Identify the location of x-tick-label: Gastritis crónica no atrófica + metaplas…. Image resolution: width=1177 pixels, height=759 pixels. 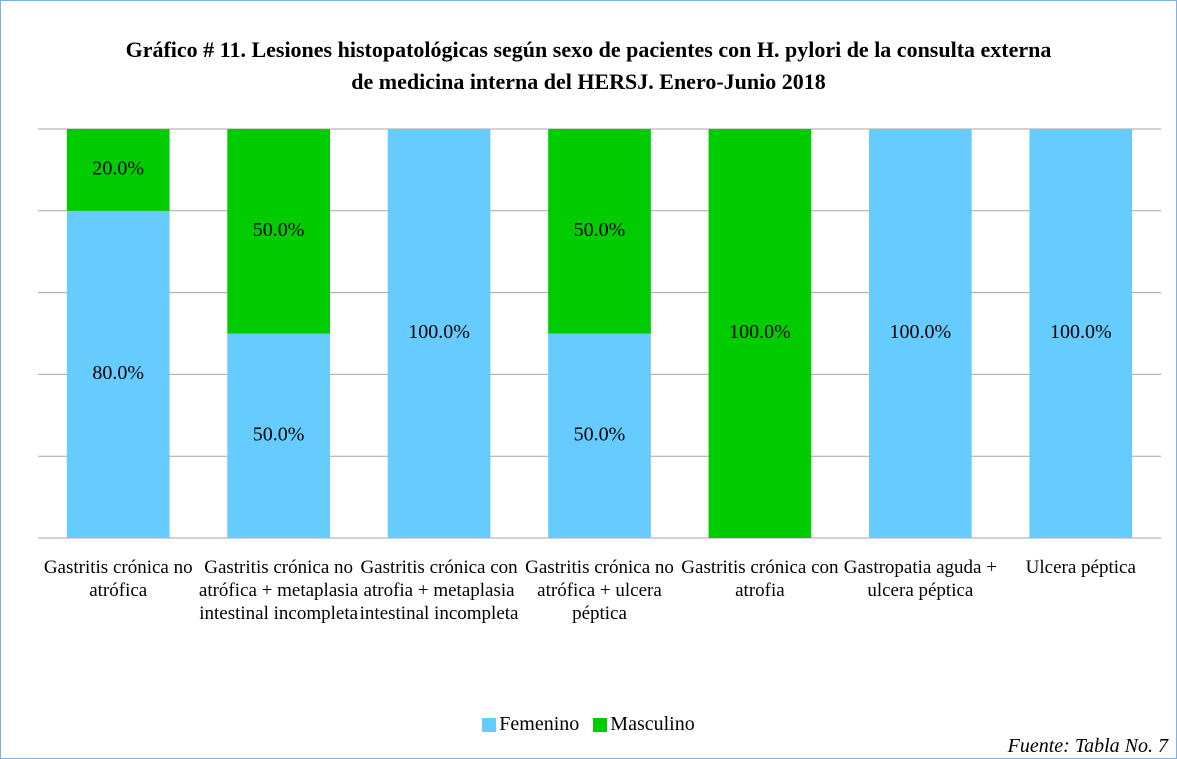
(278, 590).